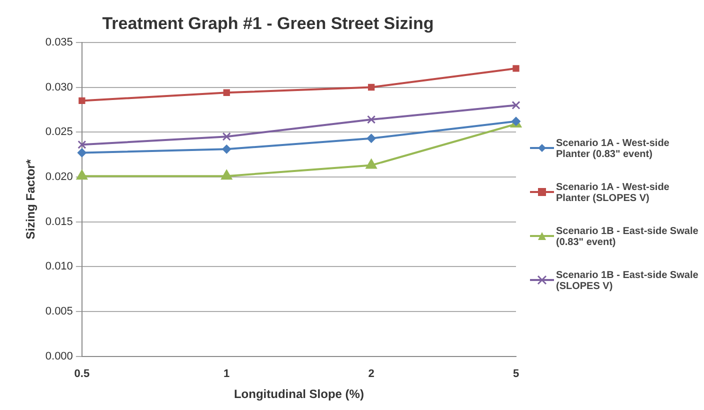  Describe the element at coordinates (59, 266) in the screenshot. I see `y-tick-label: 0.010` at that location.